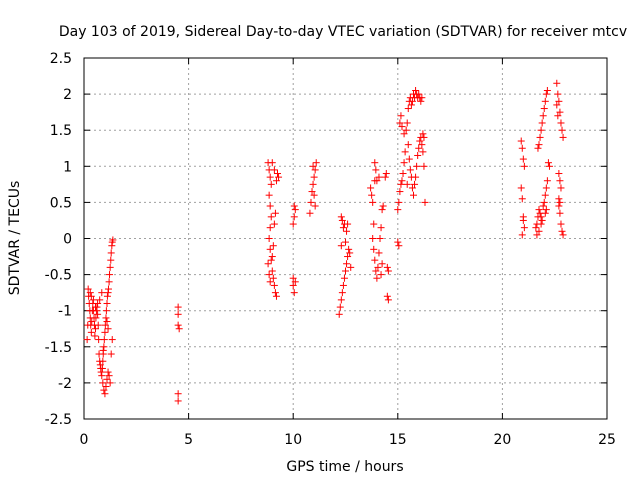 This screenshot has width=640, height=480. What do you see at coordinates (67, 95) in the screenshot?
I see `y-tick-label: 2` at bounding box center [67, 95].